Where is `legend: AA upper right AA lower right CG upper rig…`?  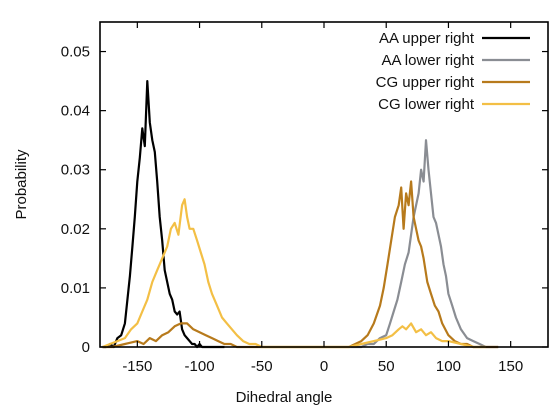
legend: AA upper right AA lower right CG upper rig… is located at coordinates (453, 71).